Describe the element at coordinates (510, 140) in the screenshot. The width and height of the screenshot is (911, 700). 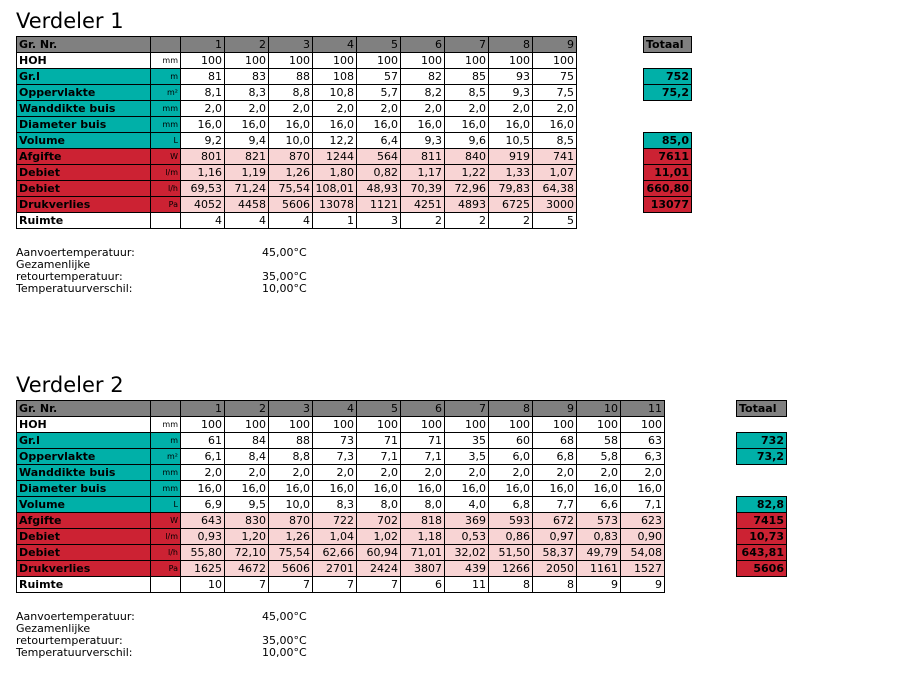
I see `cell-value: 10,5` at that location.